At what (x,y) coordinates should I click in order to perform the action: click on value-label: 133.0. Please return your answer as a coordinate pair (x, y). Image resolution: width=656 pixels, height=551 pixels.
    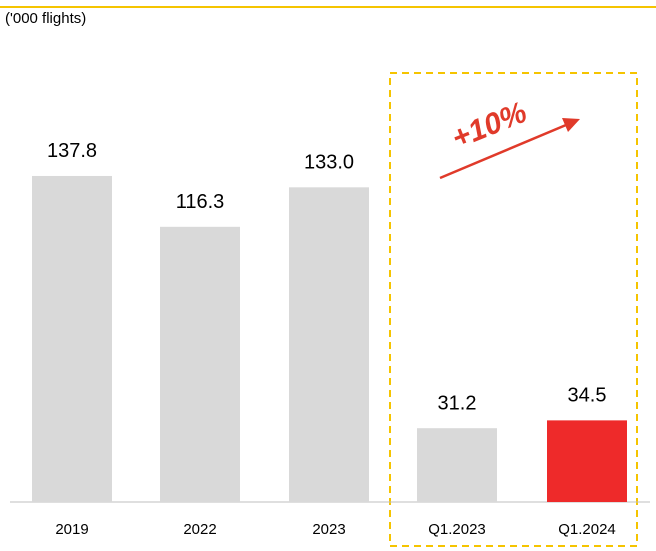
    Looking at the image, I should click on (329, 163).